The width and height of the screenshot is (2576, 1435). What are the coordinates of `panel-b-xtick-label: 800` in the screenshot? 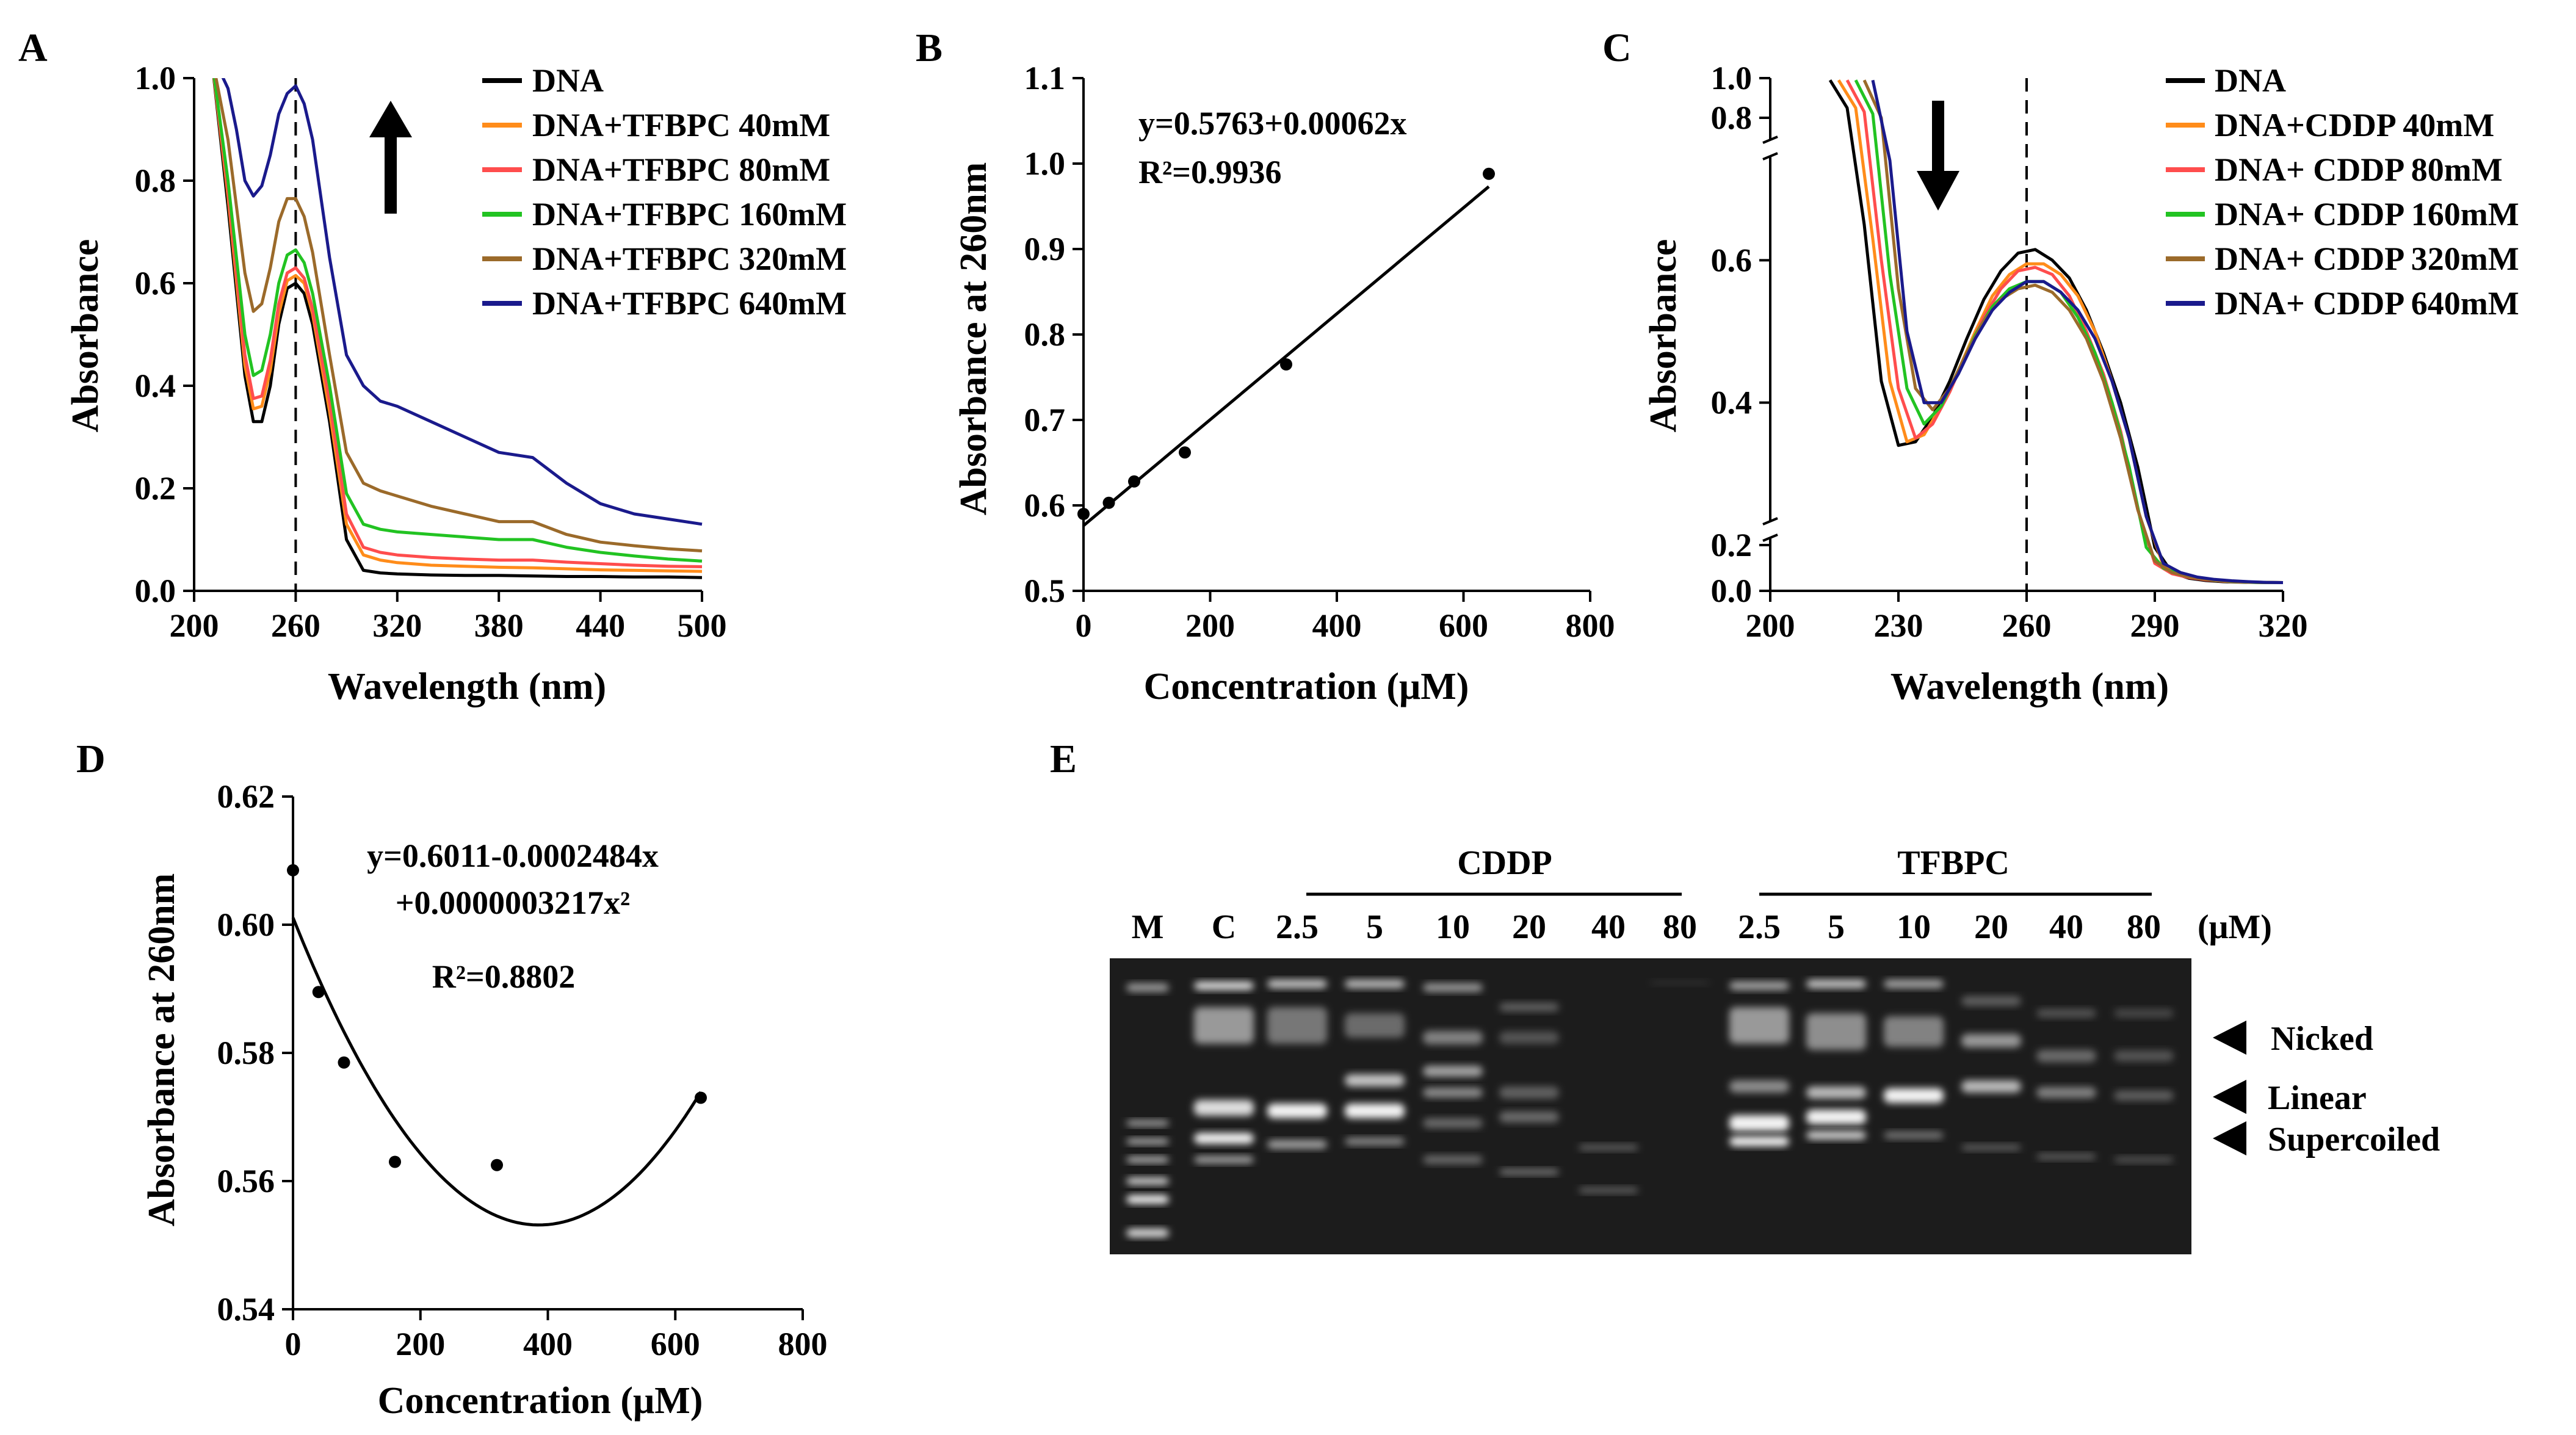 It's located at (1590, 625).